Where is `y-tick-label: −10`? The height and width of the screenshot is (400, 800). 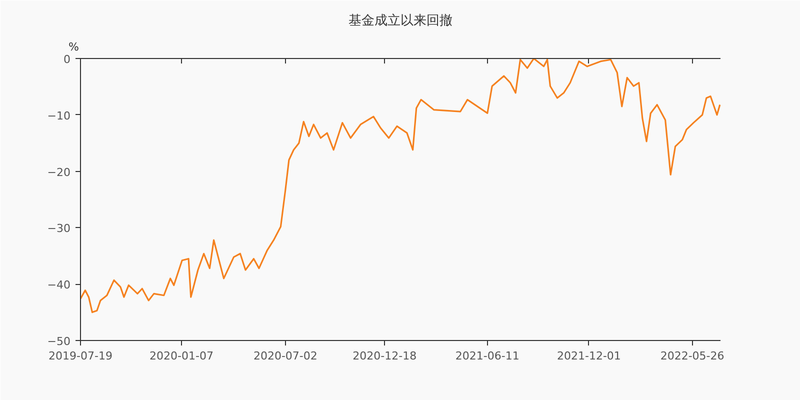 y-tick-label: −10 is located at coordinates (59, 115).